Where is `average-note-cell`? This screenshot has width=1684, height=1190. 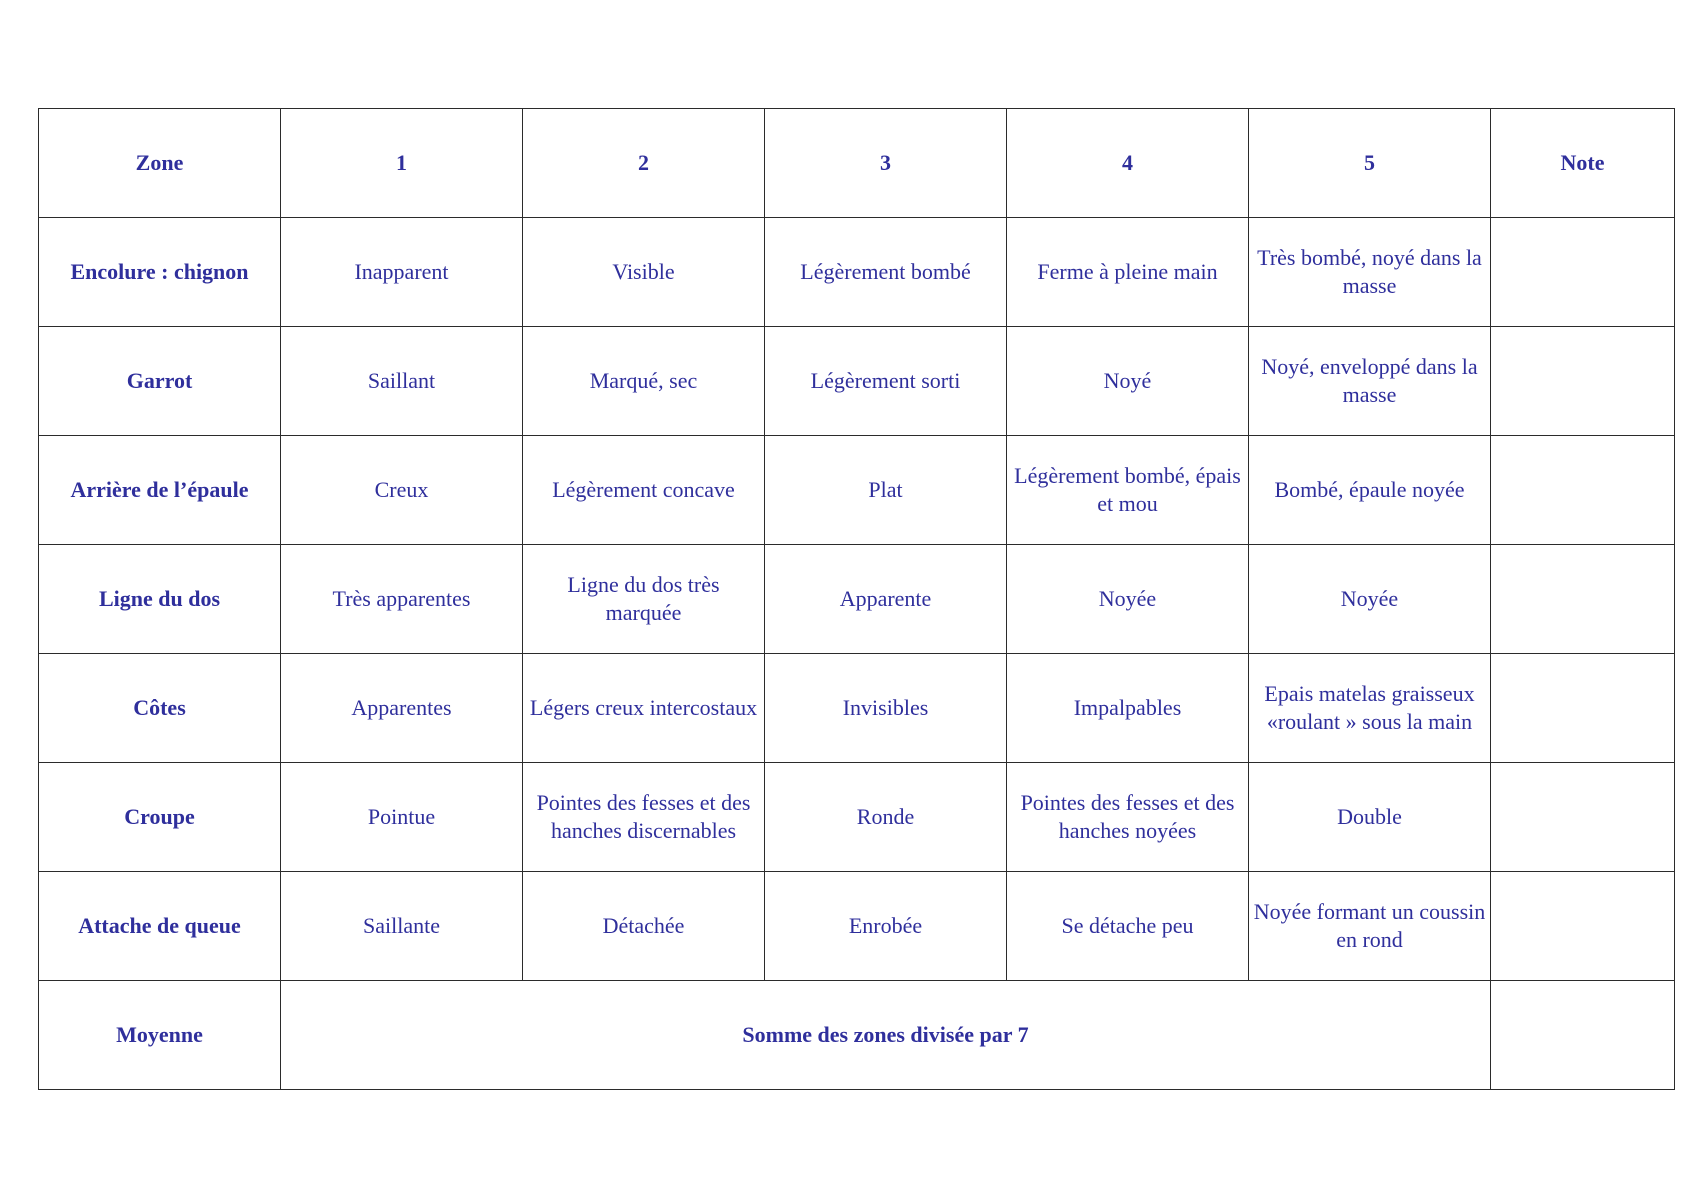
average-note-cell is located at coordinates (1582, 1035).